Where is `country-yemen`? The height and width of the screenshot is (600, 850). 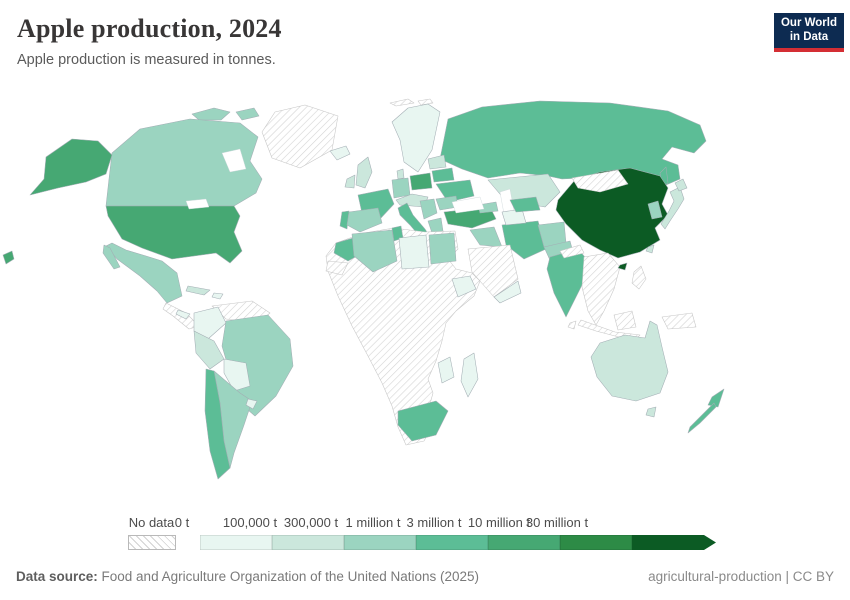
country-yemen is located at coordinates (507, 292).